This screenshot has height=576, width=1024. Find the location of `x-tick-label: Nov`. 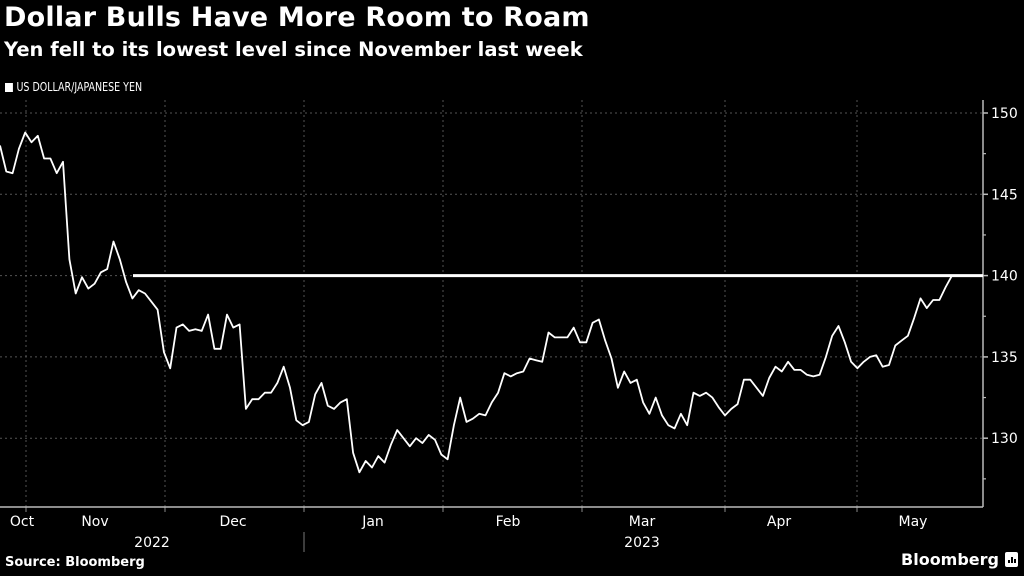

x-tick-label: Nov is located at coordinates (94, 522).